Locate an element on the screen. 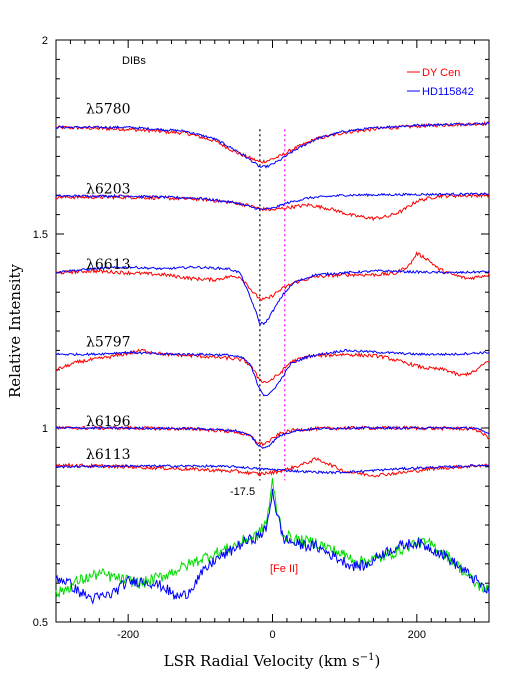  y-tick-label: 1.5 is located at coordinates (40, 235).